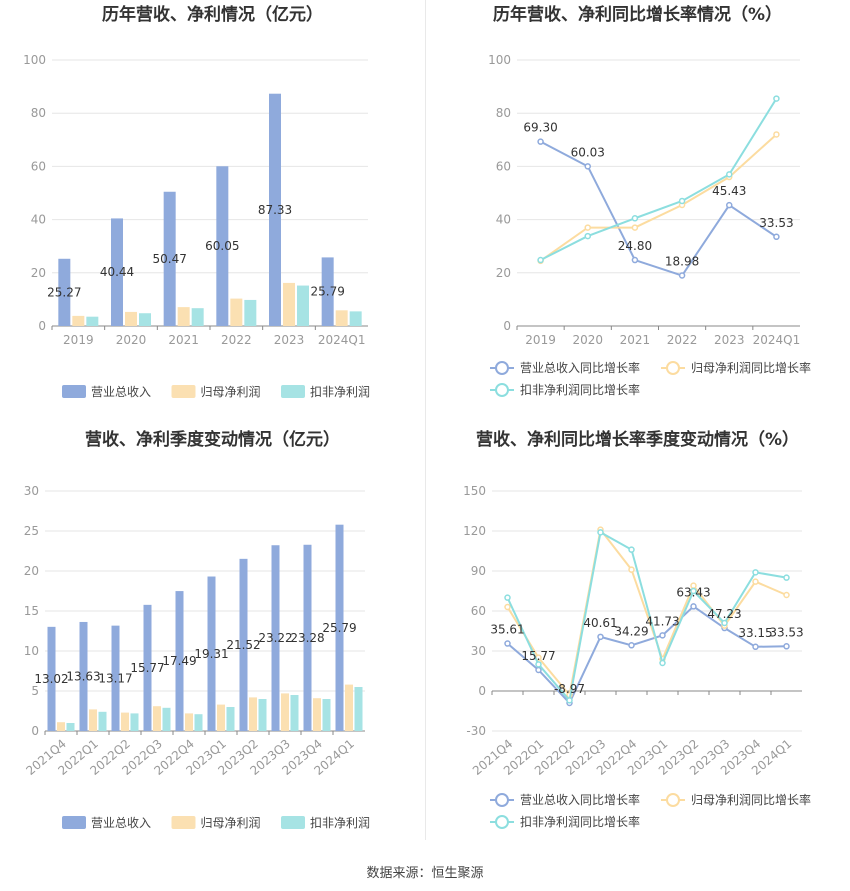 This screenshot has height=891, width=850. I want to click on data-label: 23.28, so click(307, 638).